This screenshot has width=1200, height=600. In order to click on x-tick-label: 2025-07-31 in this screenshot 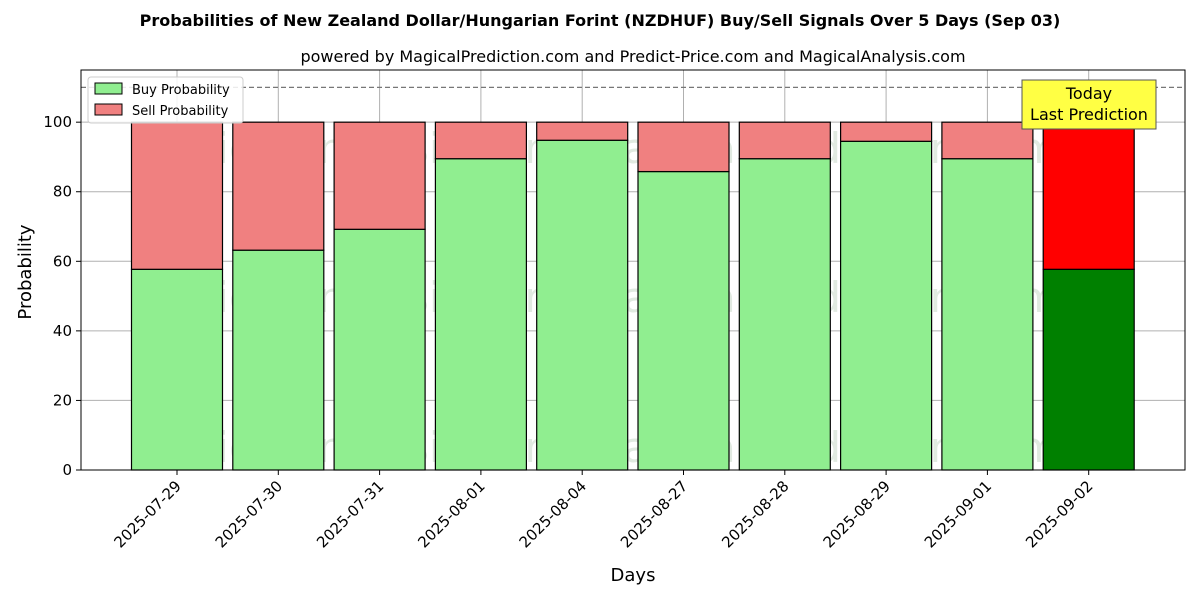, I will do `click(350, 514)`.